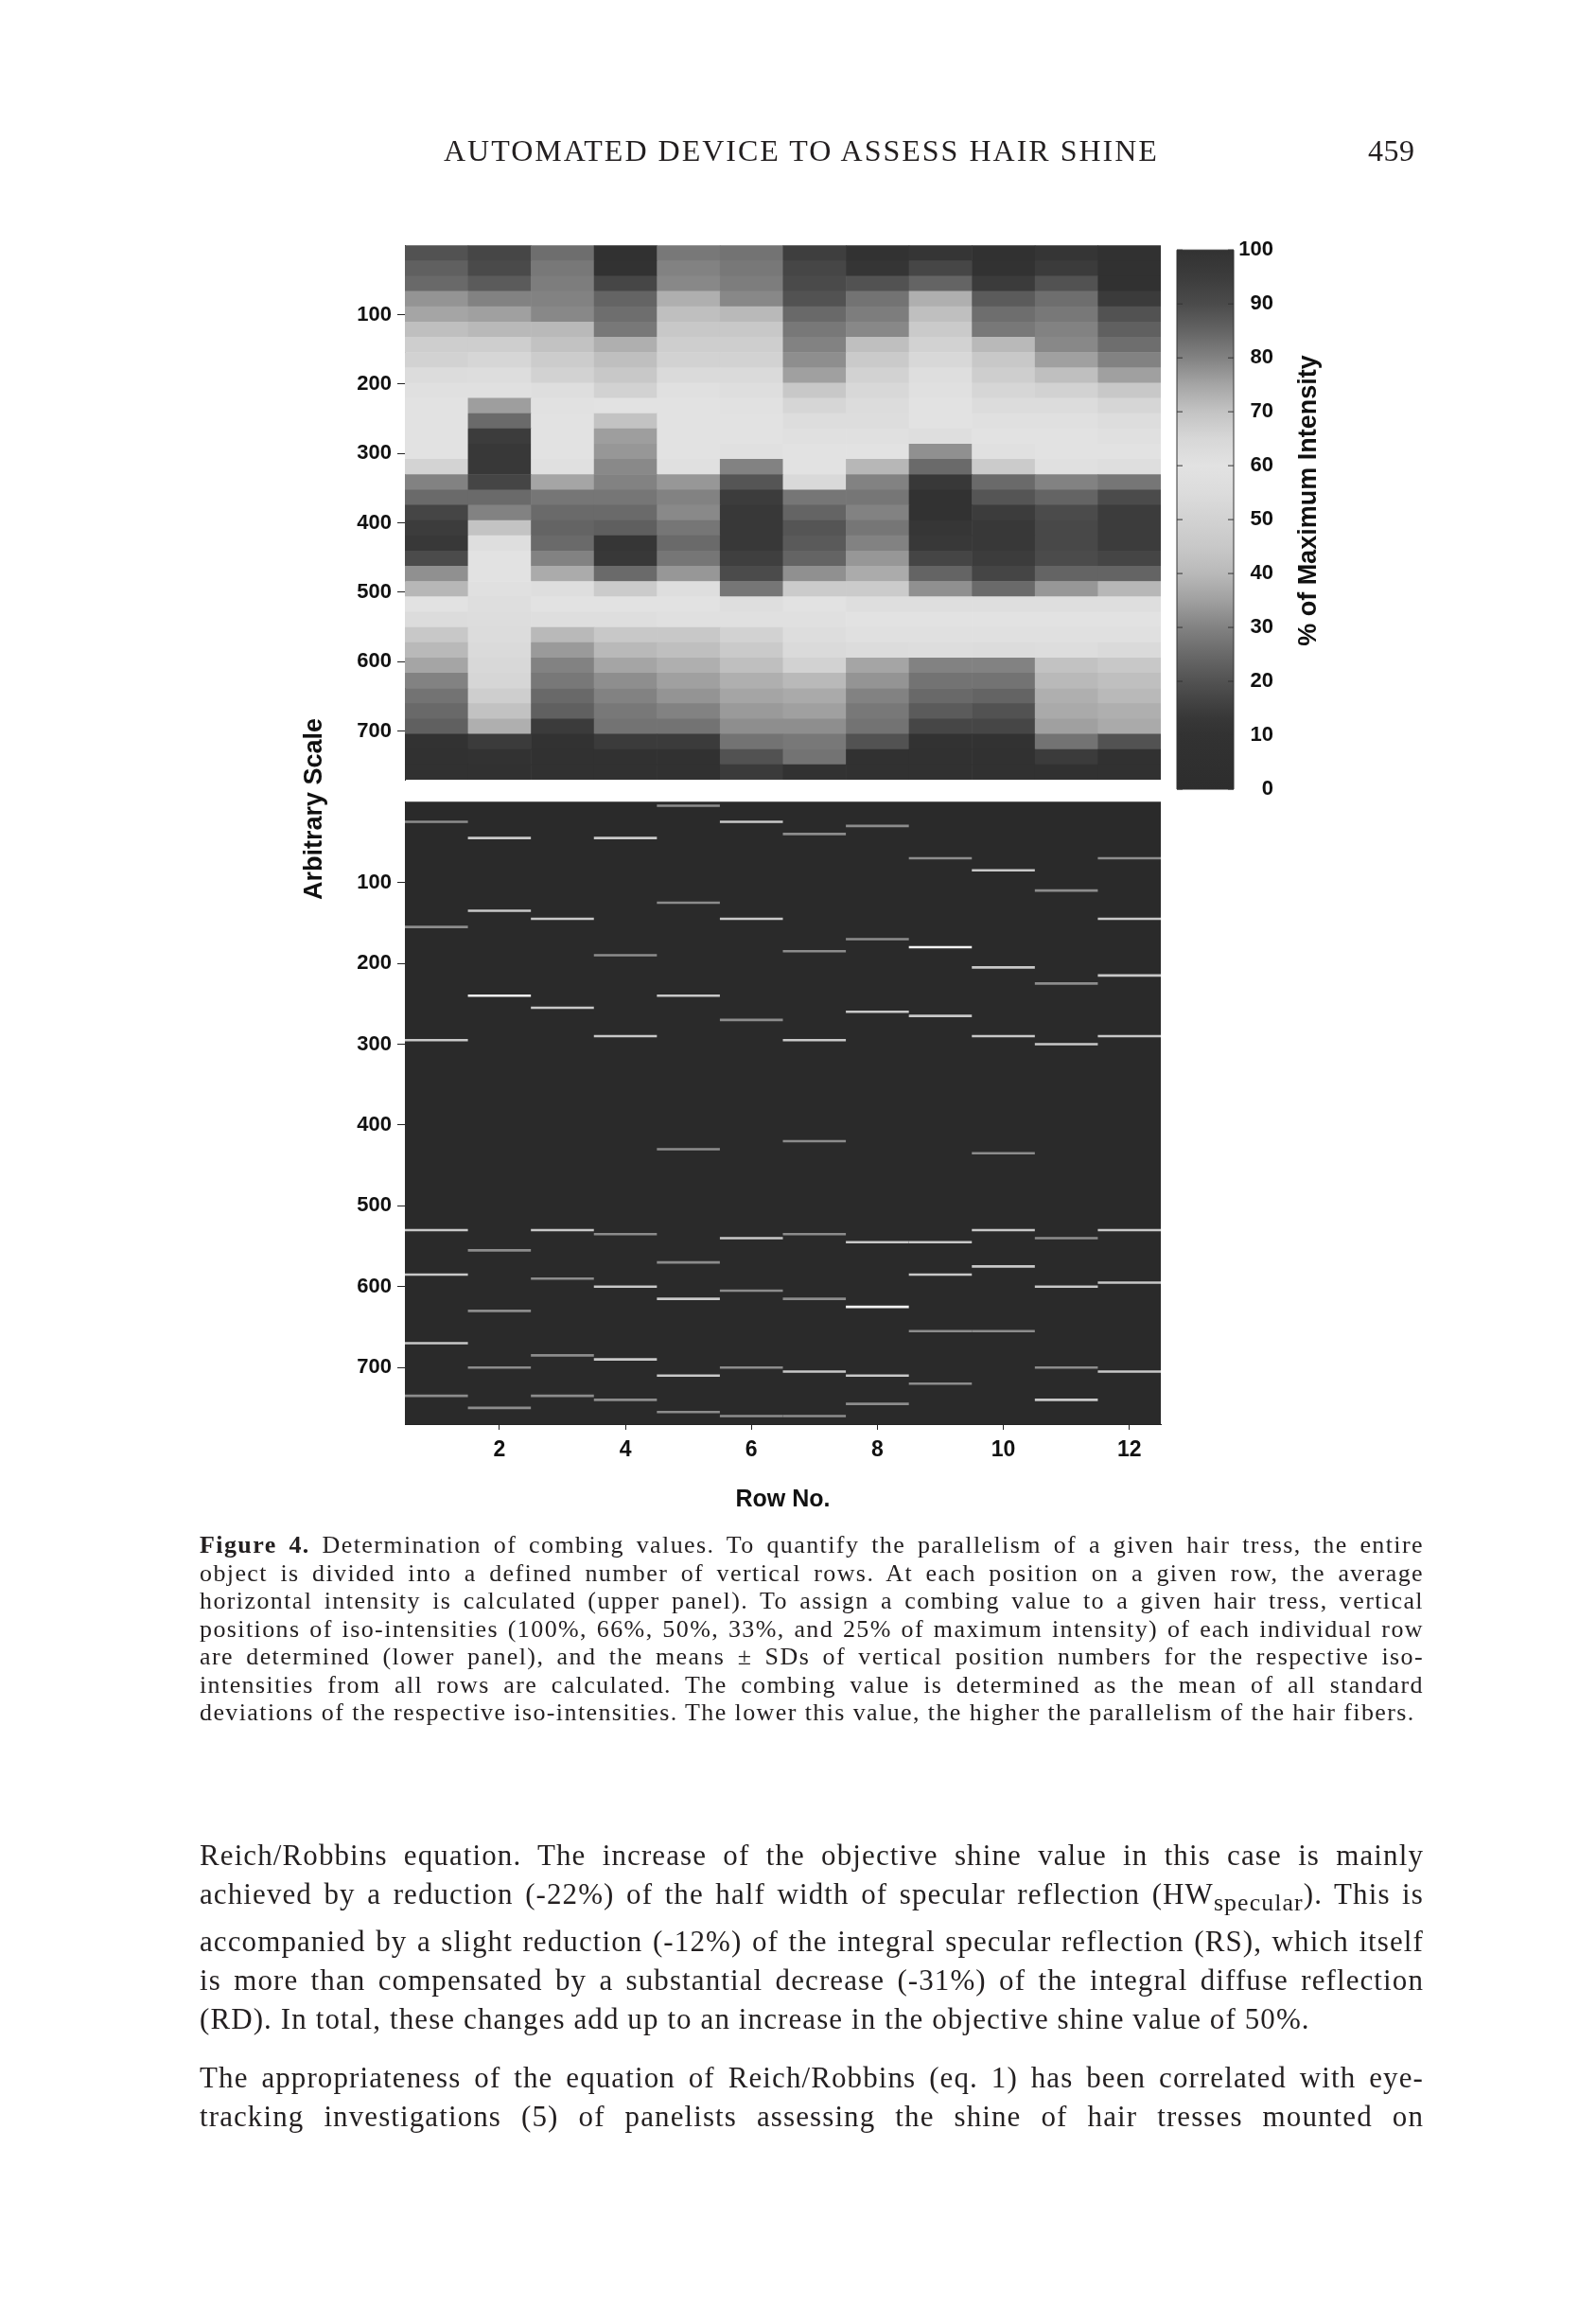  Describe the element at coordinates (1261, 626) in the screenshot. I see `color-bar-label: 30` at that location.